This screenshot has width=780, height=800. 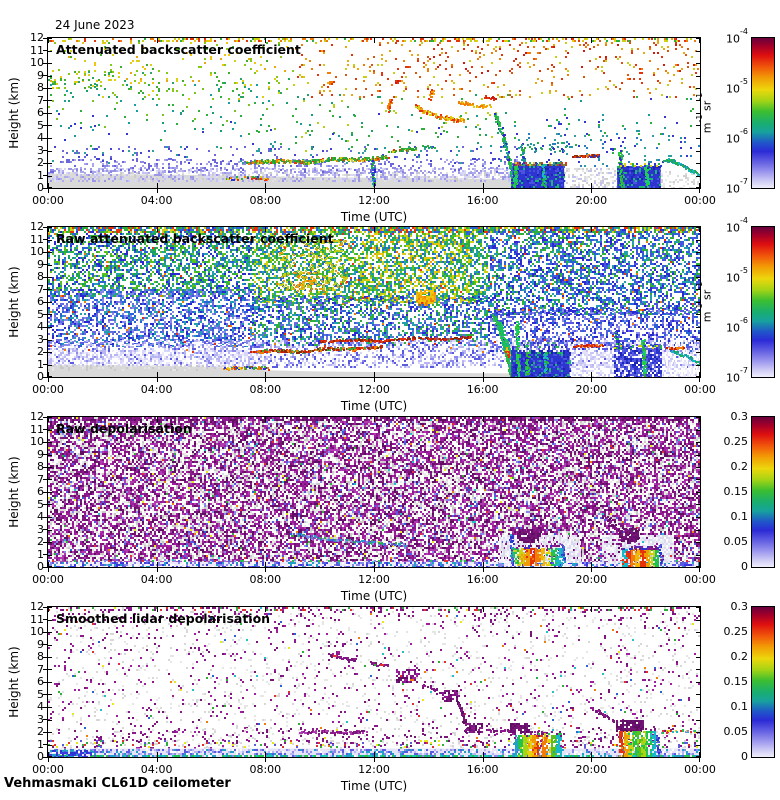 I want to click on colorbar-tick-label: 0.2, so click(x=739, y=466).